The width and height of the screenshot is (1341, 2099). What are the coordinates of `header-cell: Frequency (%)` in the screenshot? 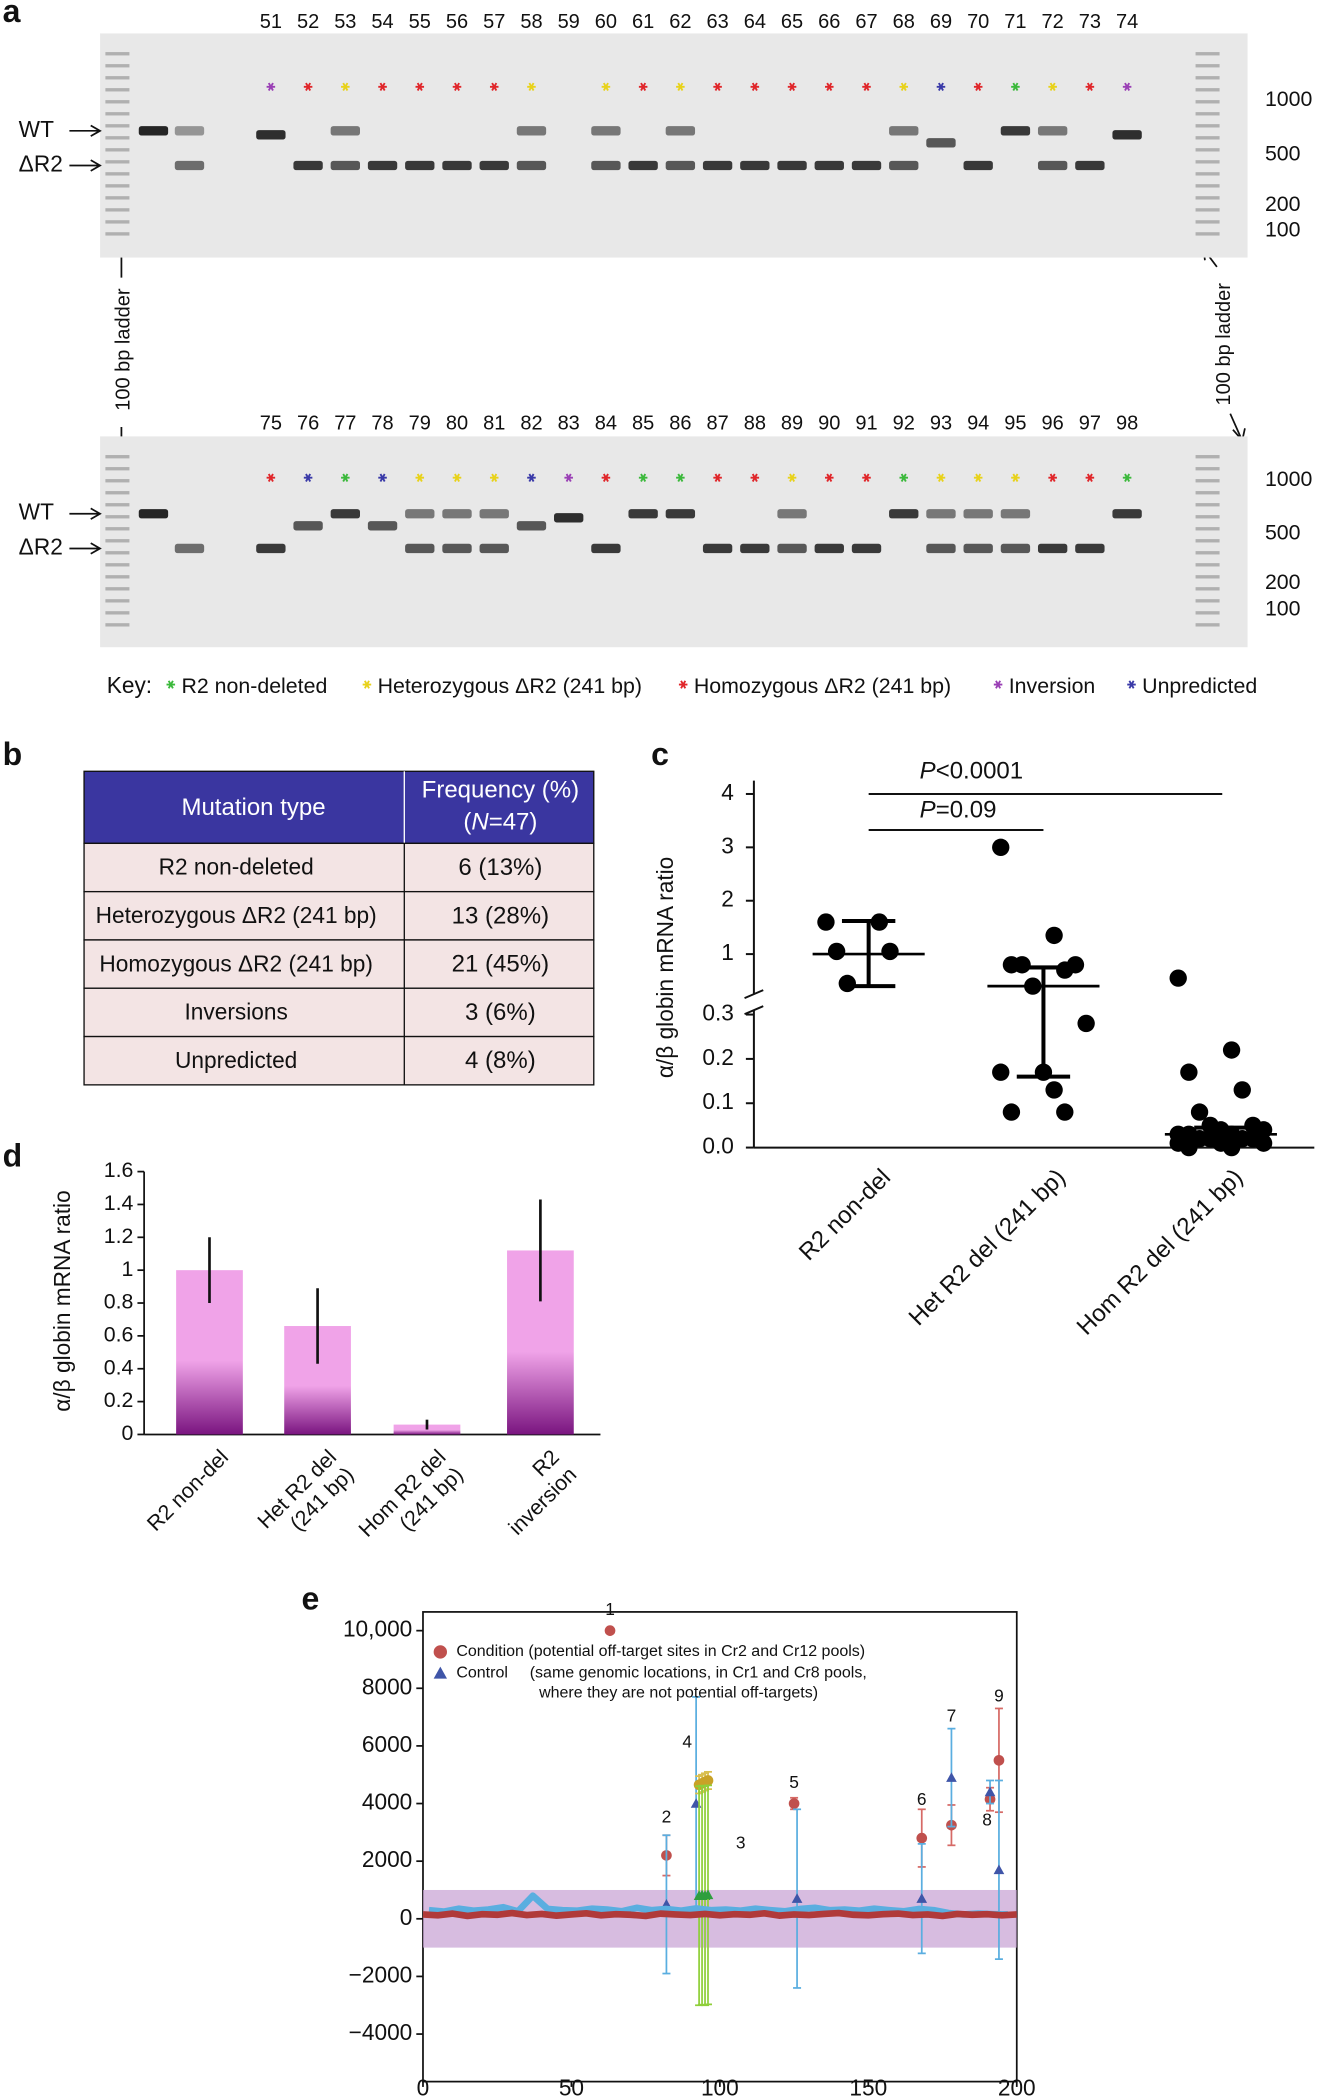 It's located at (500, 790).